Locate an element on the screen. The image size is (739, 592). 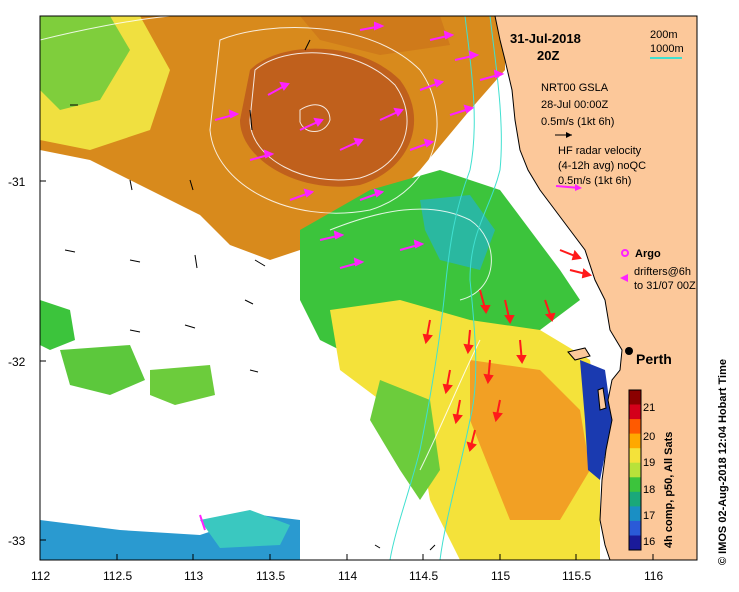
colorbar-tick-19: 19 is located at coordinates (649, 463).